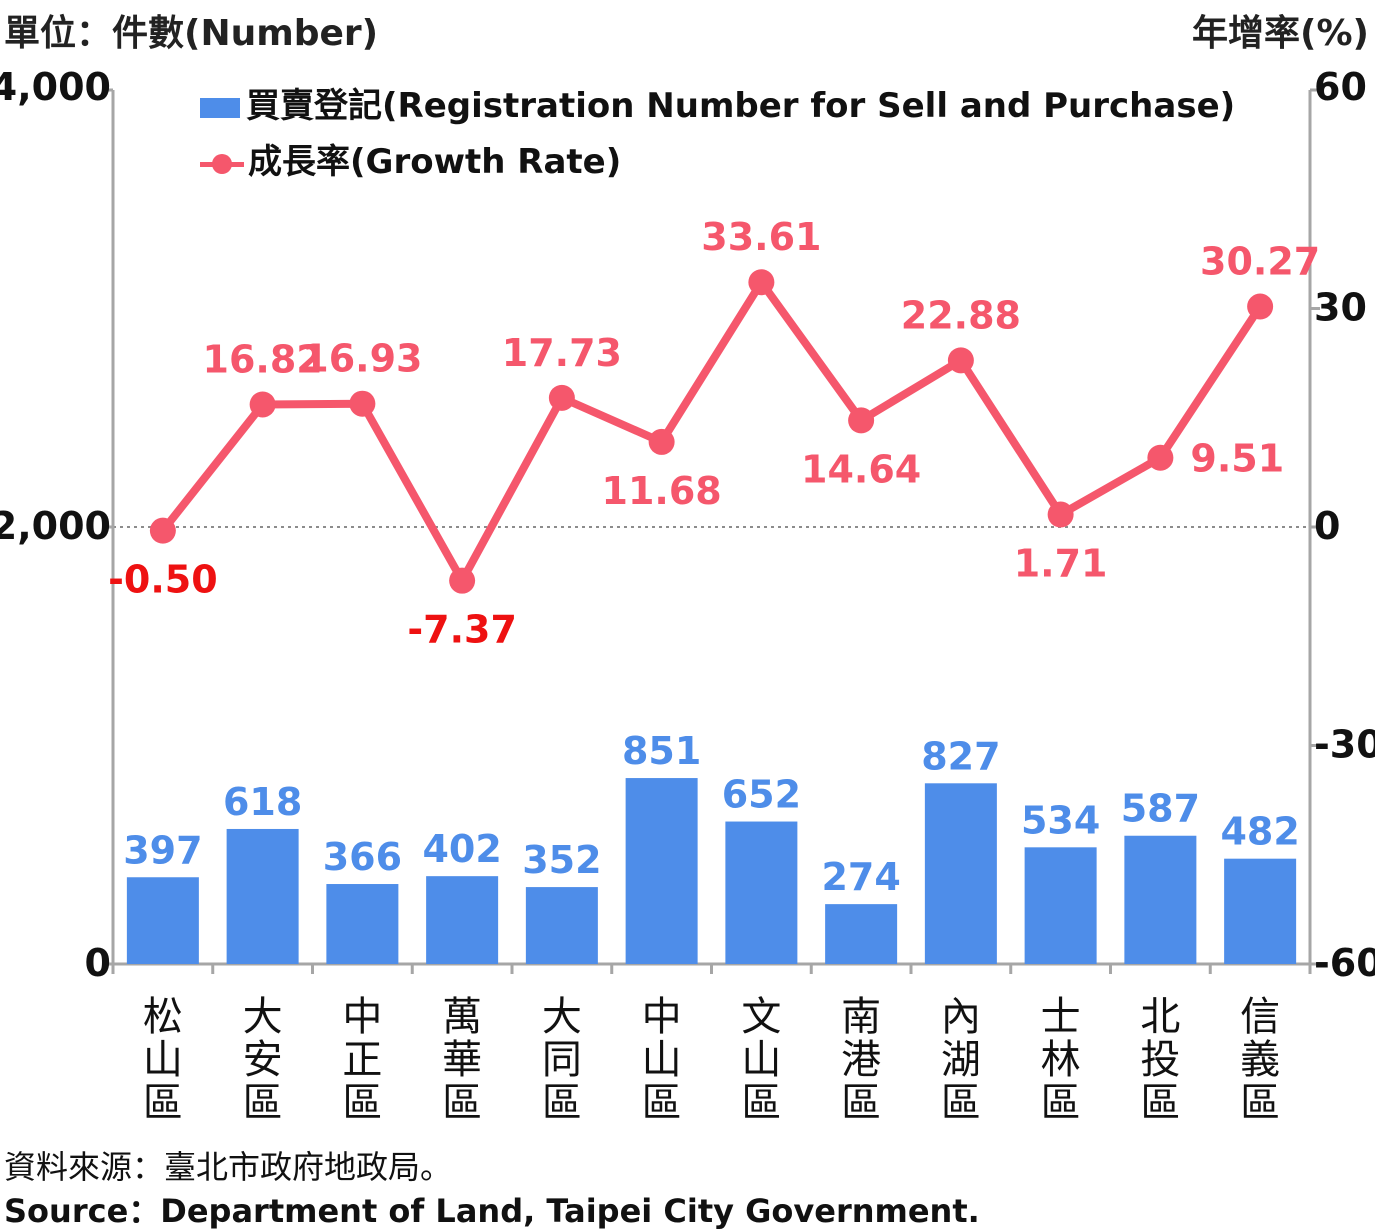  I want to click on bar-value-label: 652, so click(761, 795).